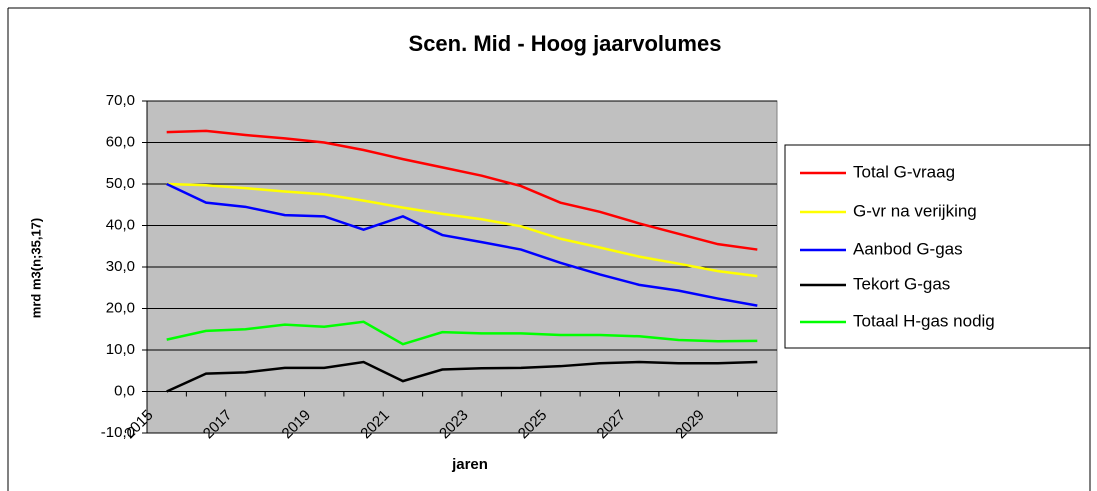 The width and height of the screenshot is (1097, 491). I want to click on y-tick-label: 60,0, so click(120, 141).